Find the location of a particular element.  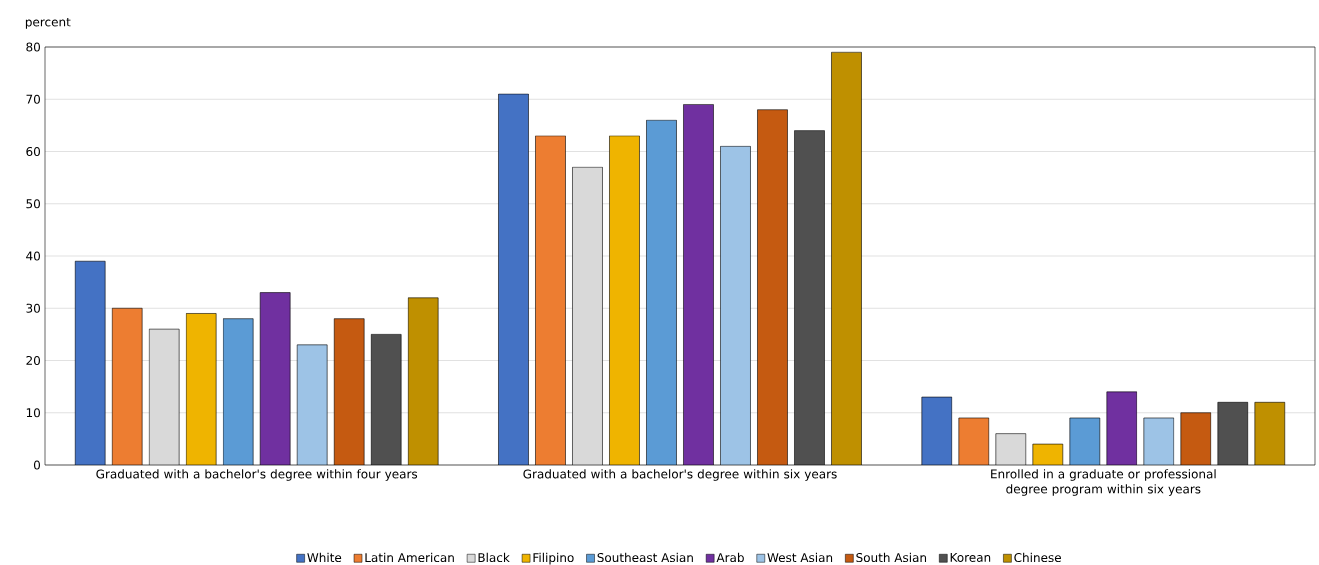

y-axis-title: percent is located at coordinates (48, 23).